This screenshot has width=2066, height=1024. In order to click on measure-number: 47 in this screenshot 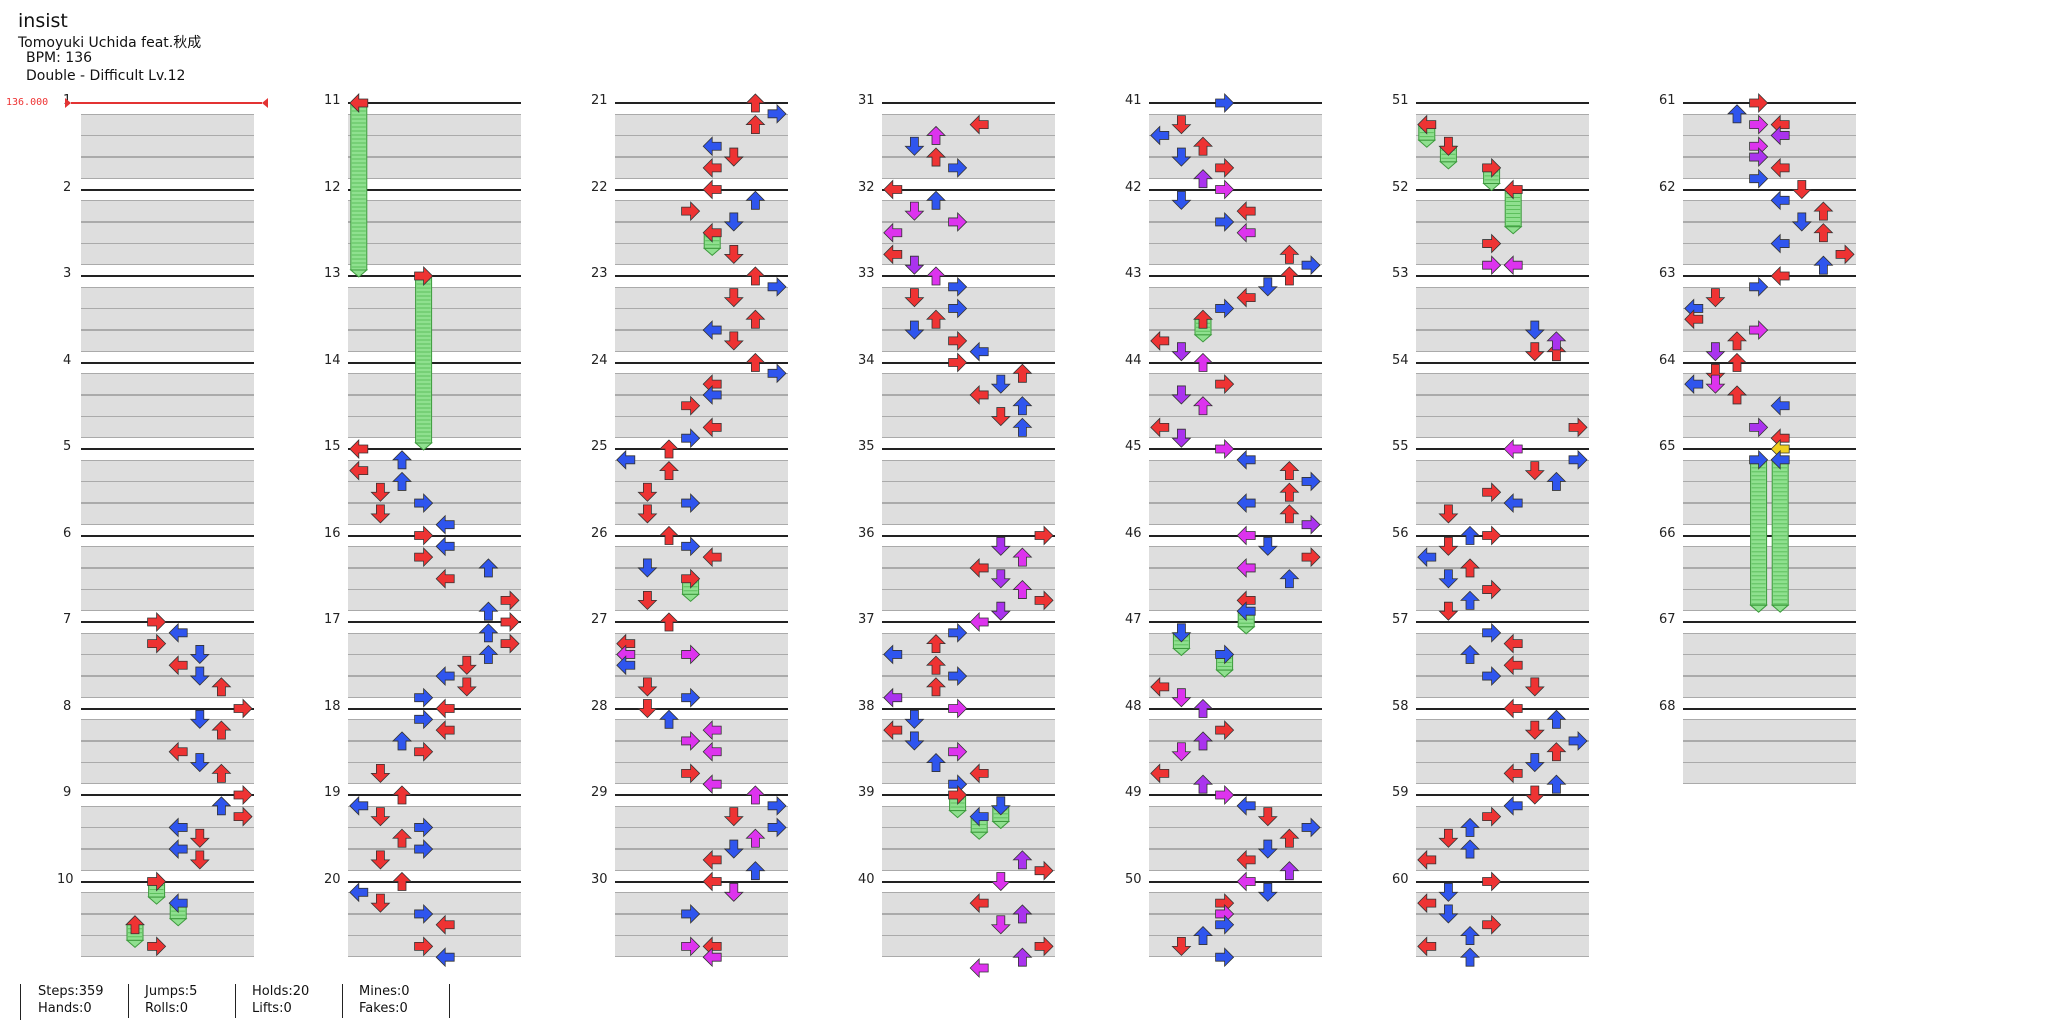, I will do `click(1133, 619)`.